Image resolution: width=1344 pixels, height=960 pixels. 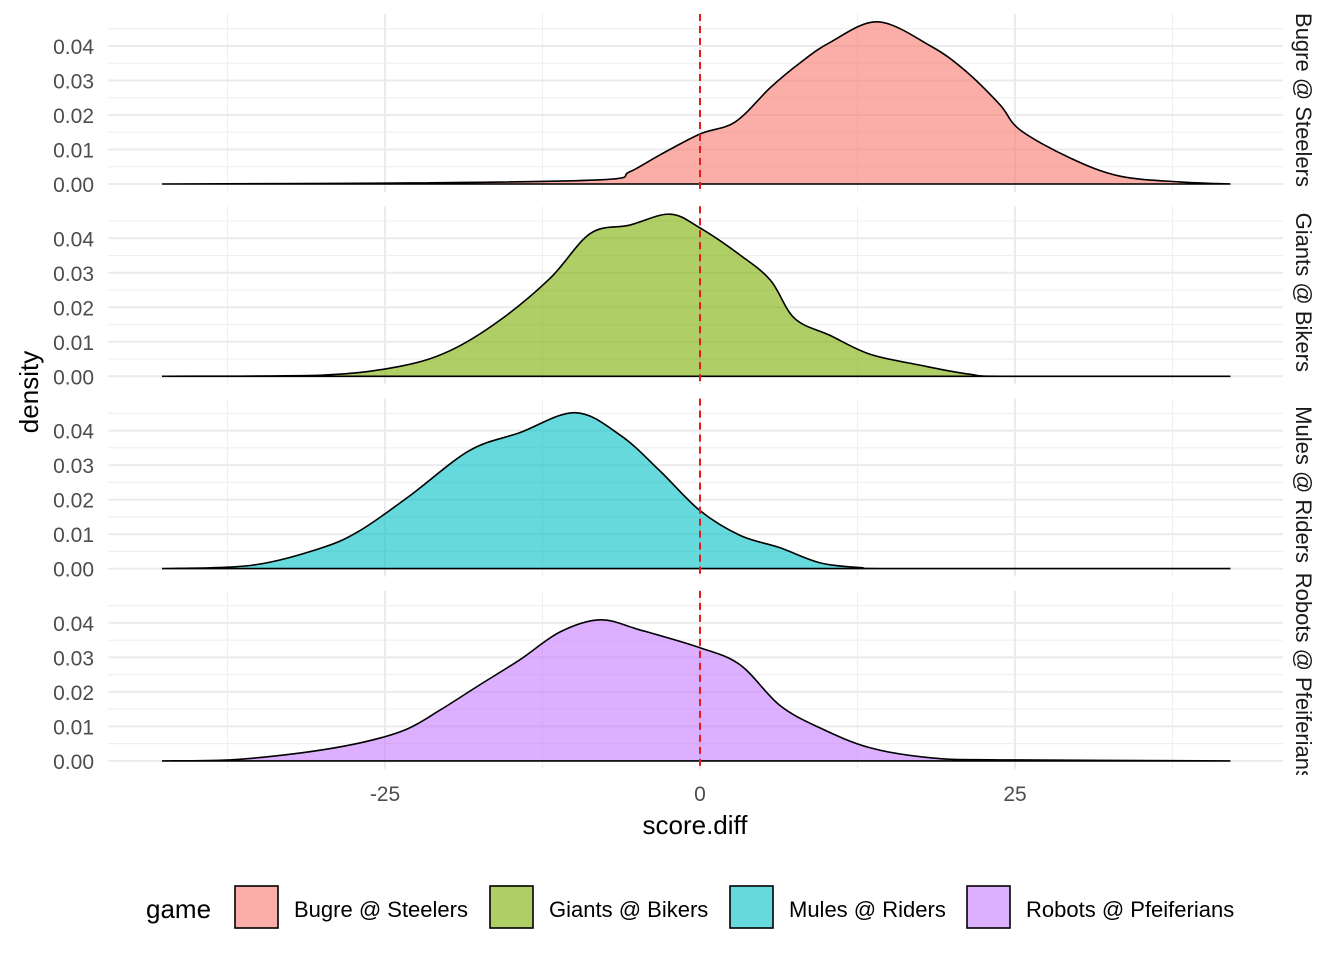 I want to click on x-tick-label: 25, so click(x=1014, y=794).